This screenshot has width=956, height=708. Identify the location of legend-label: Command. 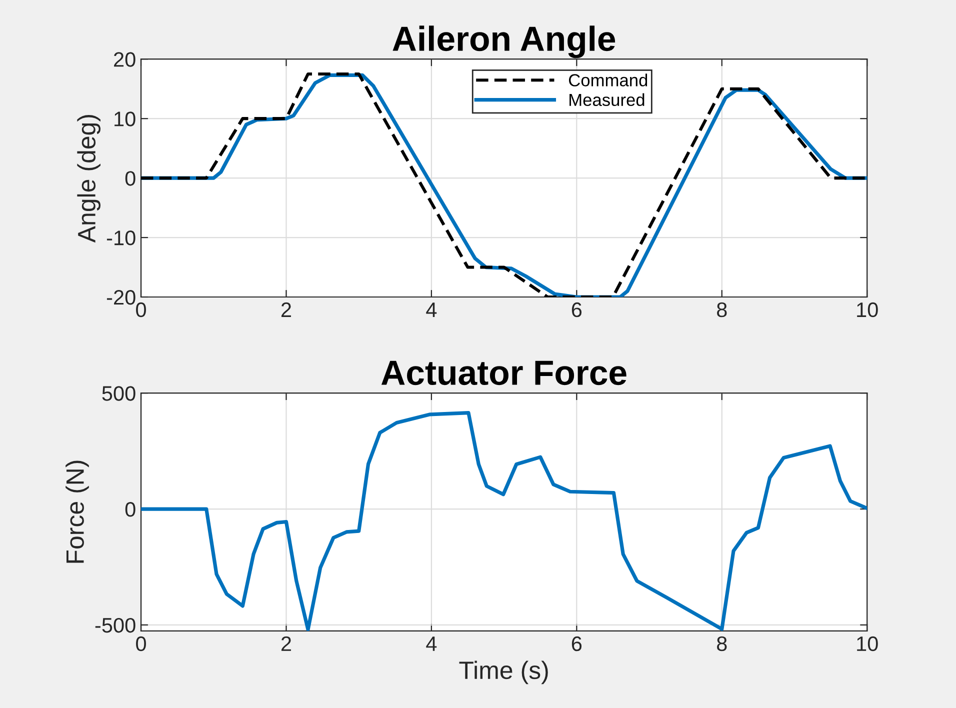
(608, 80).